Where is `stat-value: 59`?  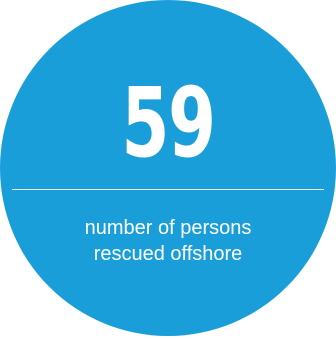
stat-value: 59 is located at coordinates (168, 123).